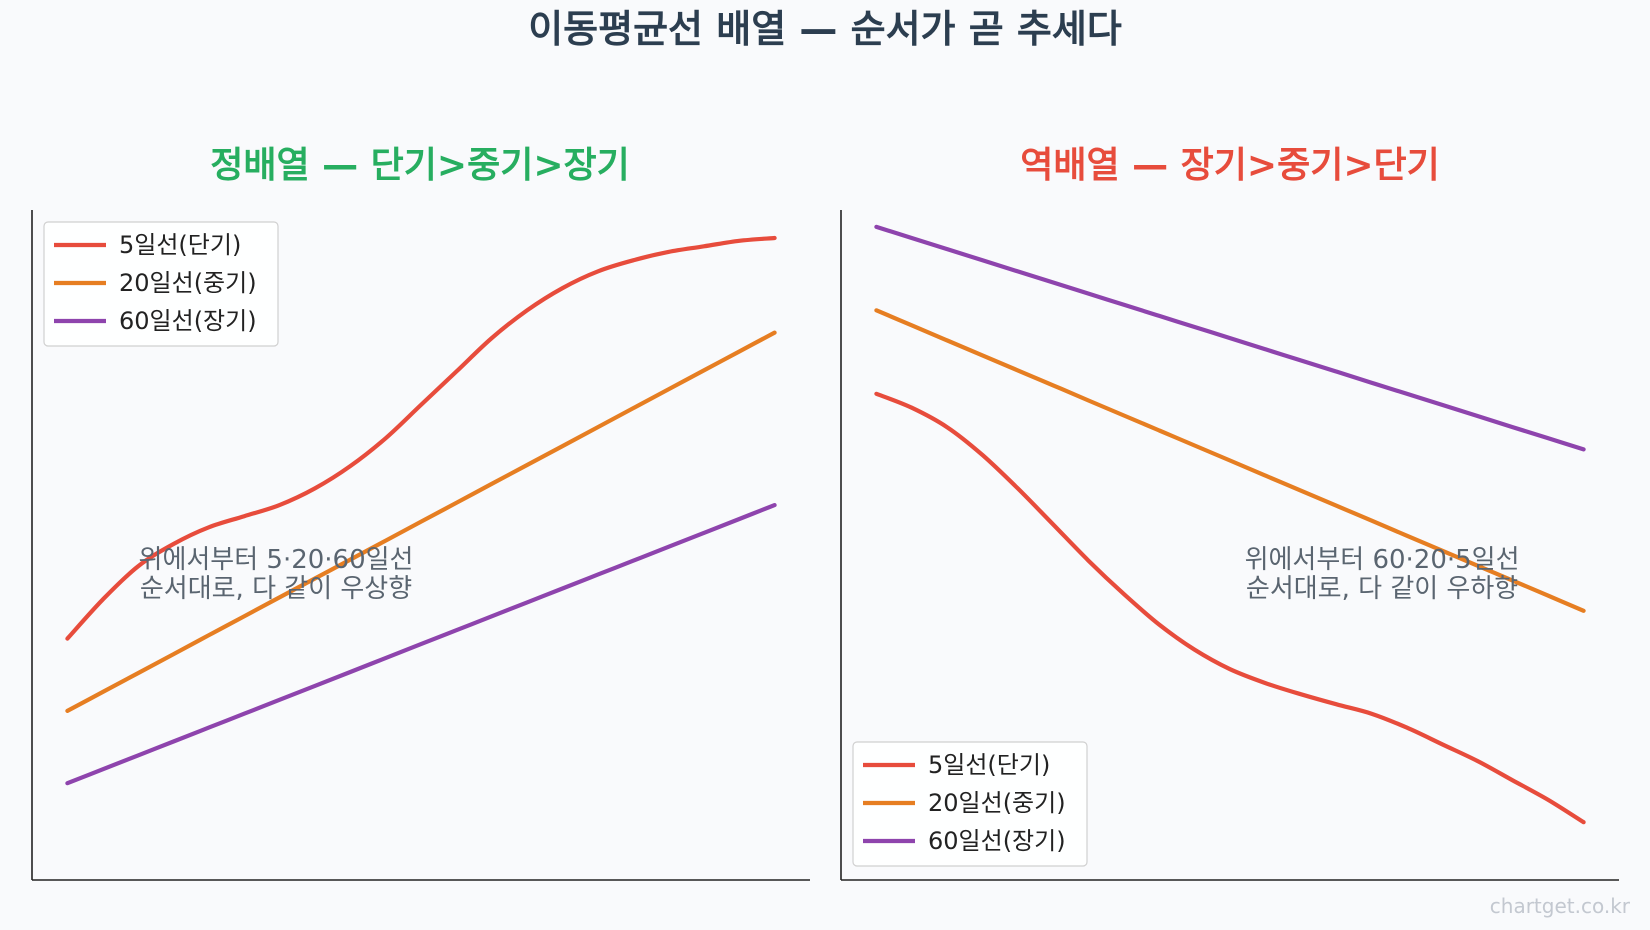 The height and width of the screenshot is (930, 1650). Describe the element at coordinates (1382, 560) in the screenshot. I see `right-annotation-line-0: 위에서부터 60·20·5일선` at that location.